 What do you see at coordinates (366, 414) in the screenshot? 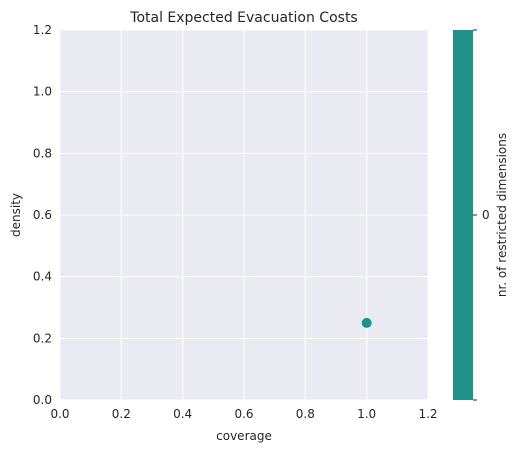
I see `x-tick-label: 1.0` at bounding box center [366, 414].